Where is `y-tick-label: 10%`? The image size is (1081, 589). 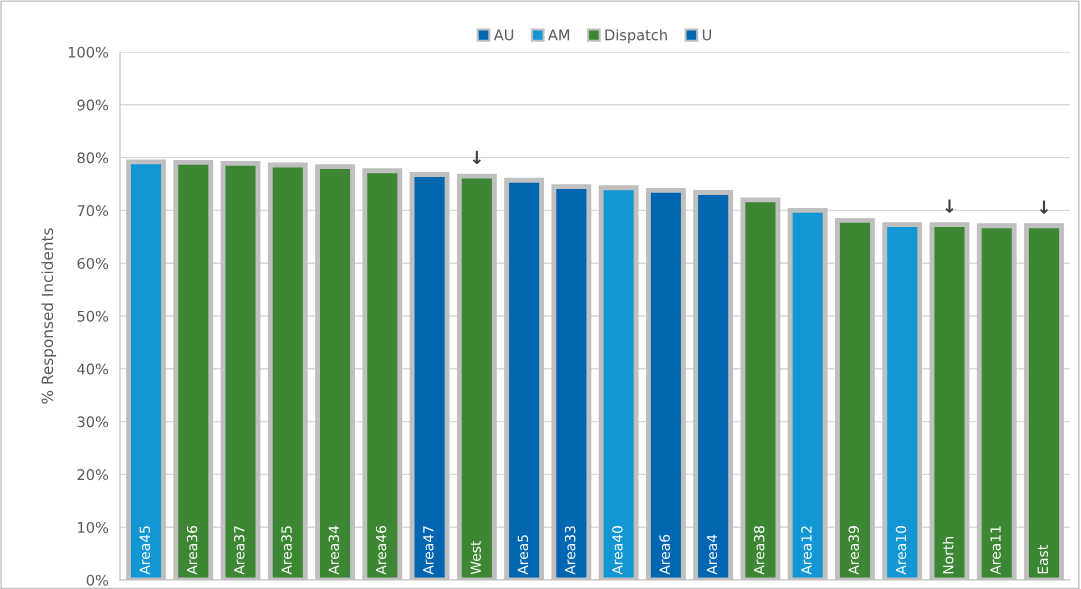 y-tick-label: 10% is located at coordinates (93, 527).